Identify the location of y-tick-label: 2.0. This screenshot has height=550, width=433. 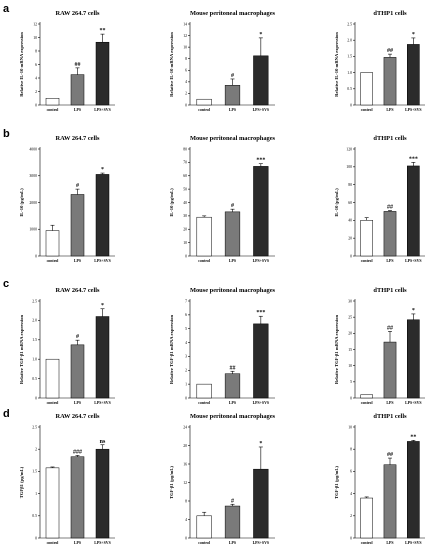
(34, 321).